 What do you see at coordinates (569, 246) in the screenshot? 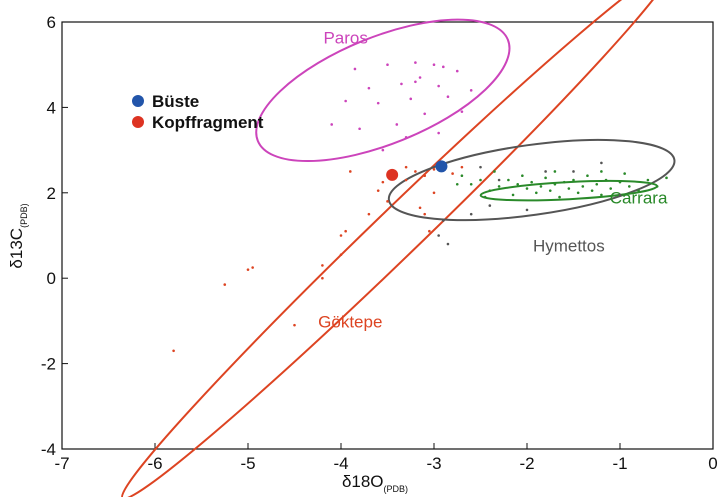
I see `hymettos-label: Hymettos` at bounding box center [569, 246].